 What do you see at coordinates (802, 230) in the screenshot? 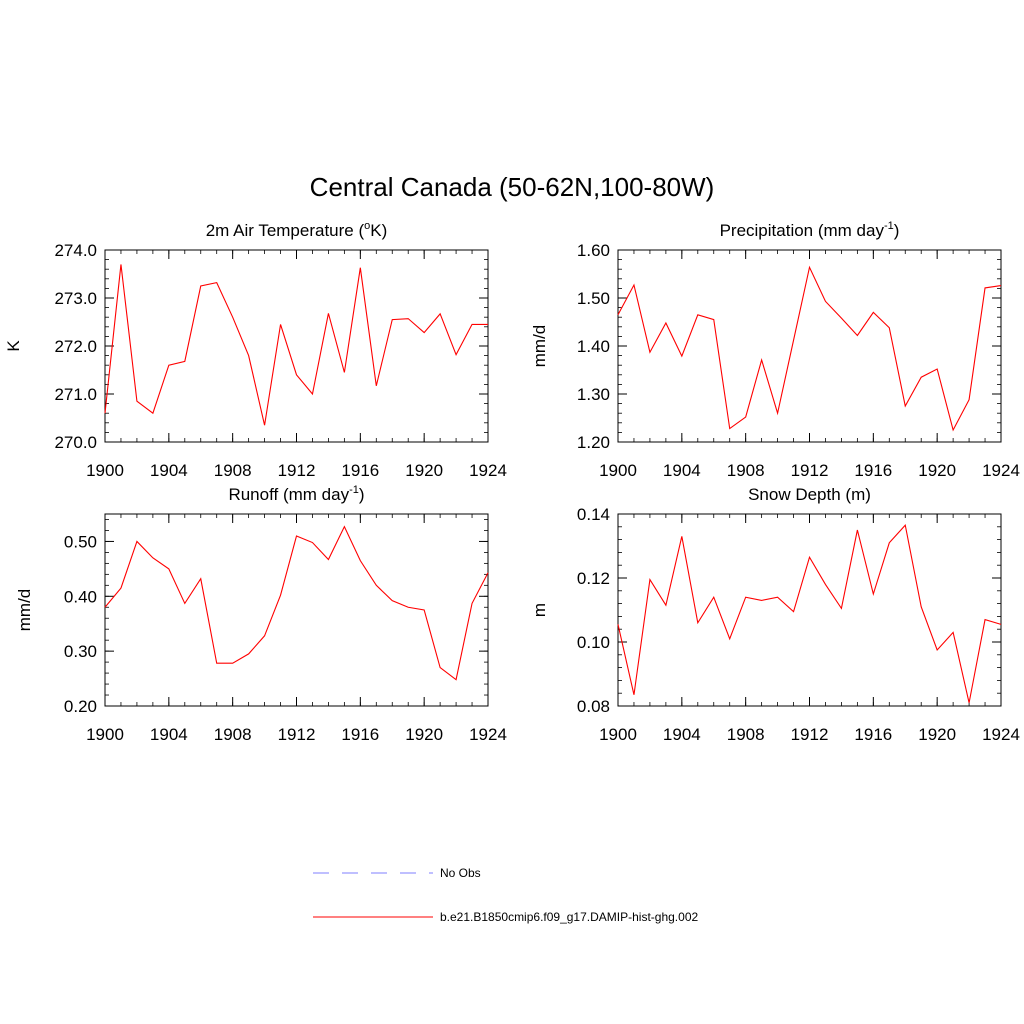
I see `panel-title-main: Precipitation (mm day` at bounding box center [802, 230].